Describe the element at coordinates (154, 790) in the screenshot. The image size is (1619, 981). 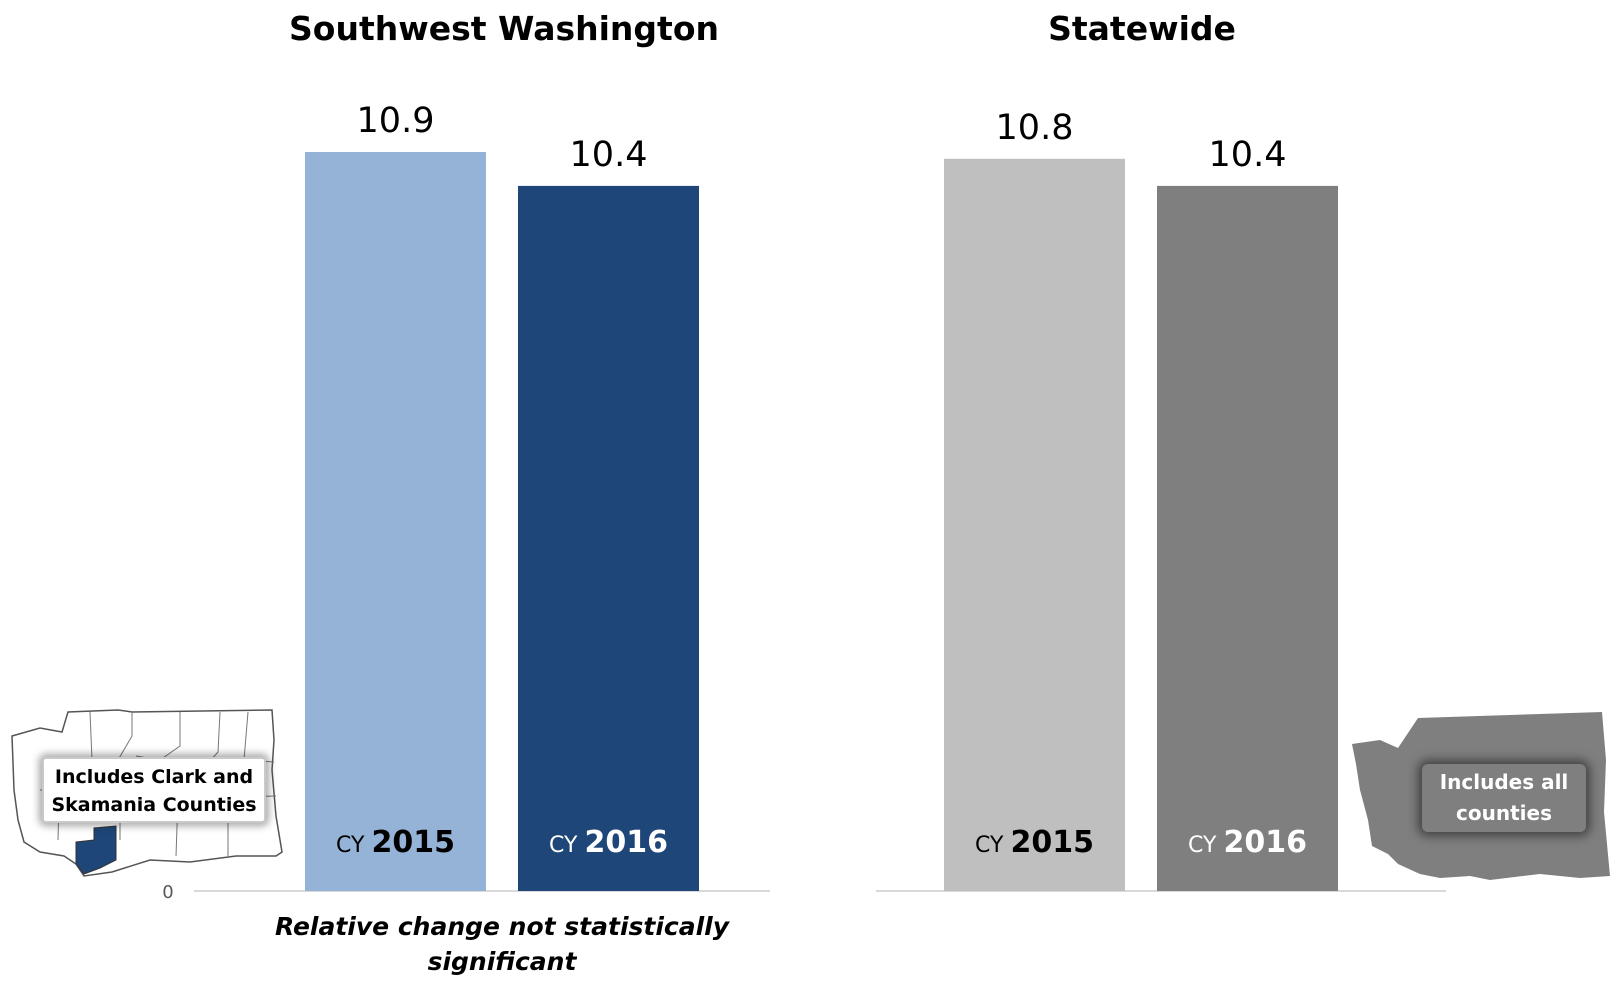
I see `map-callout-clark-skamania: Includes Clark and Skamania Counties` at that location.